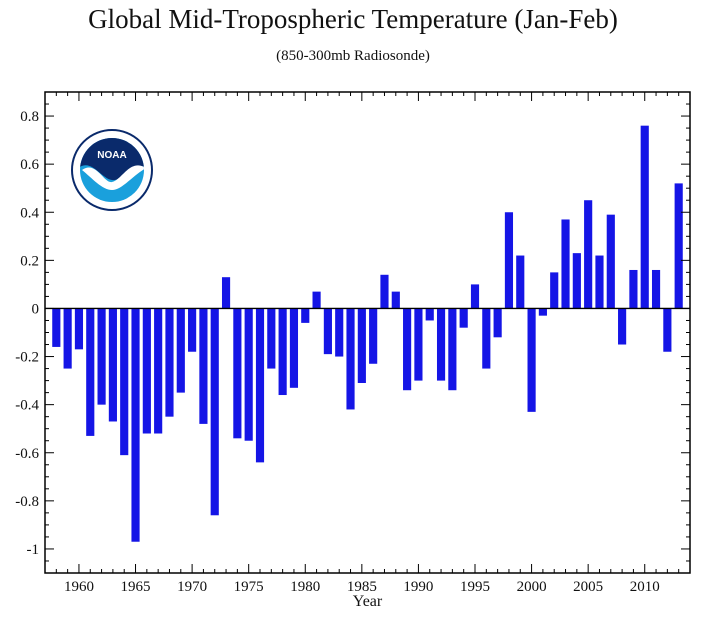 The height and width of the screenshot is (622, 706). What do you see at coordinates (418, 344) in the screenshot?
I see `bar-1990` at bounding box center [418, 344].